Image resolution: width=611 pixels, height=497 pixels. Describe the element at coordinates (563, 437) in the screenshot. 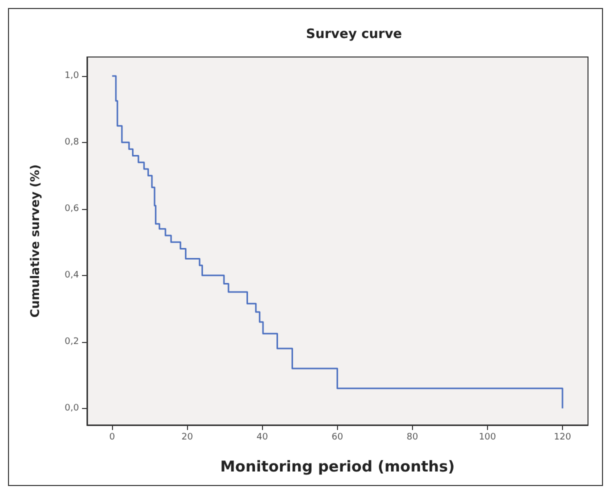

I see `x-tick-label: 120` at that location.